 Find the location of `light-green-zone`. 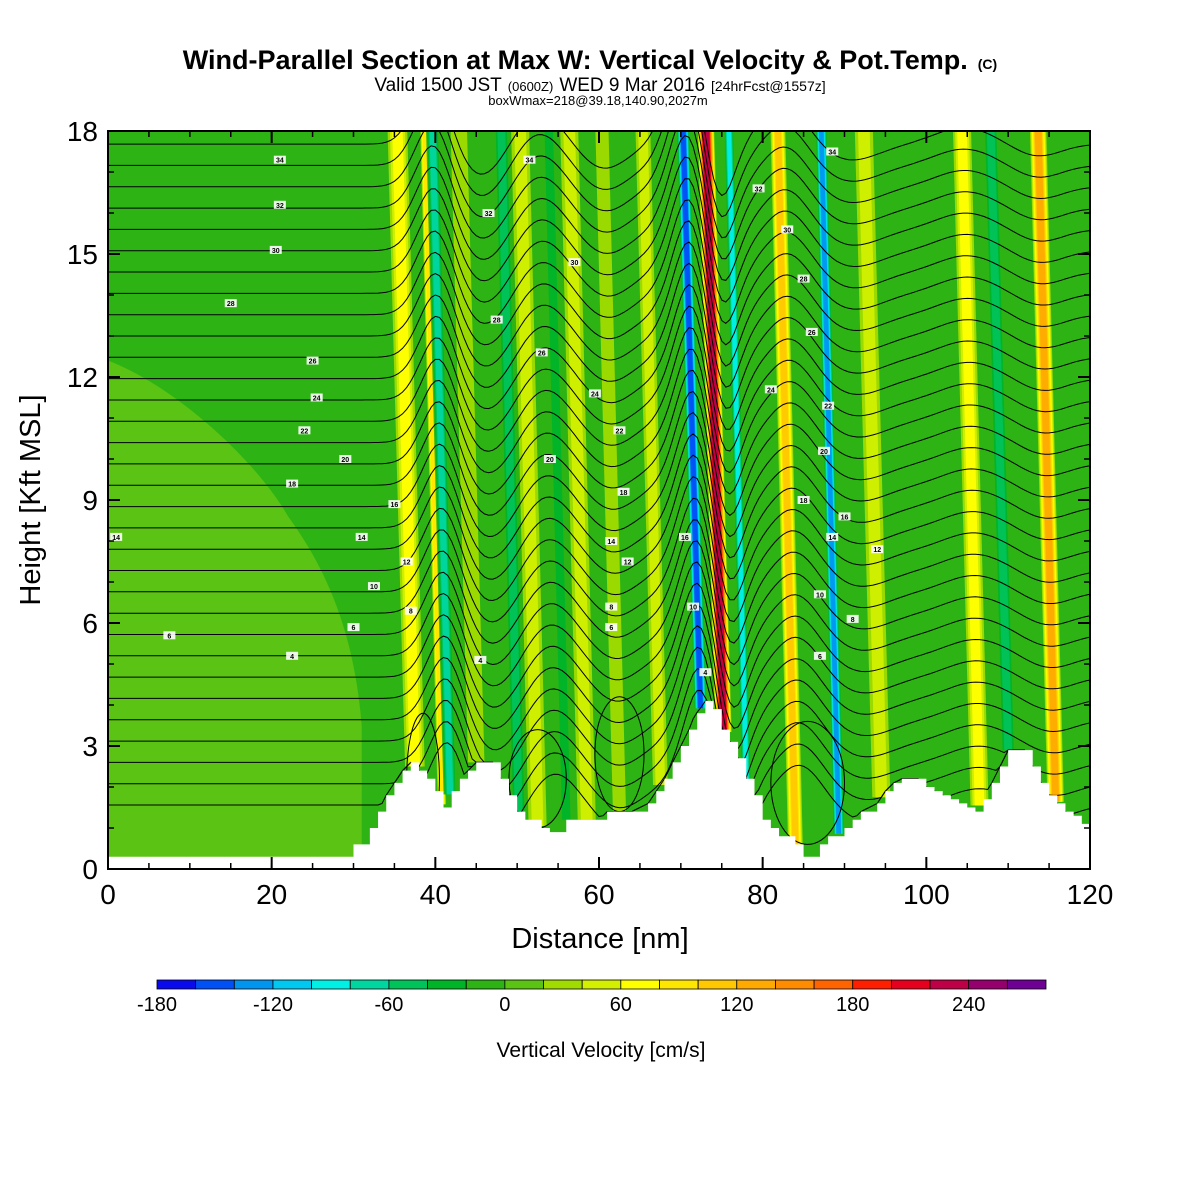

light-green-zone is located at coordinates (235, 614).